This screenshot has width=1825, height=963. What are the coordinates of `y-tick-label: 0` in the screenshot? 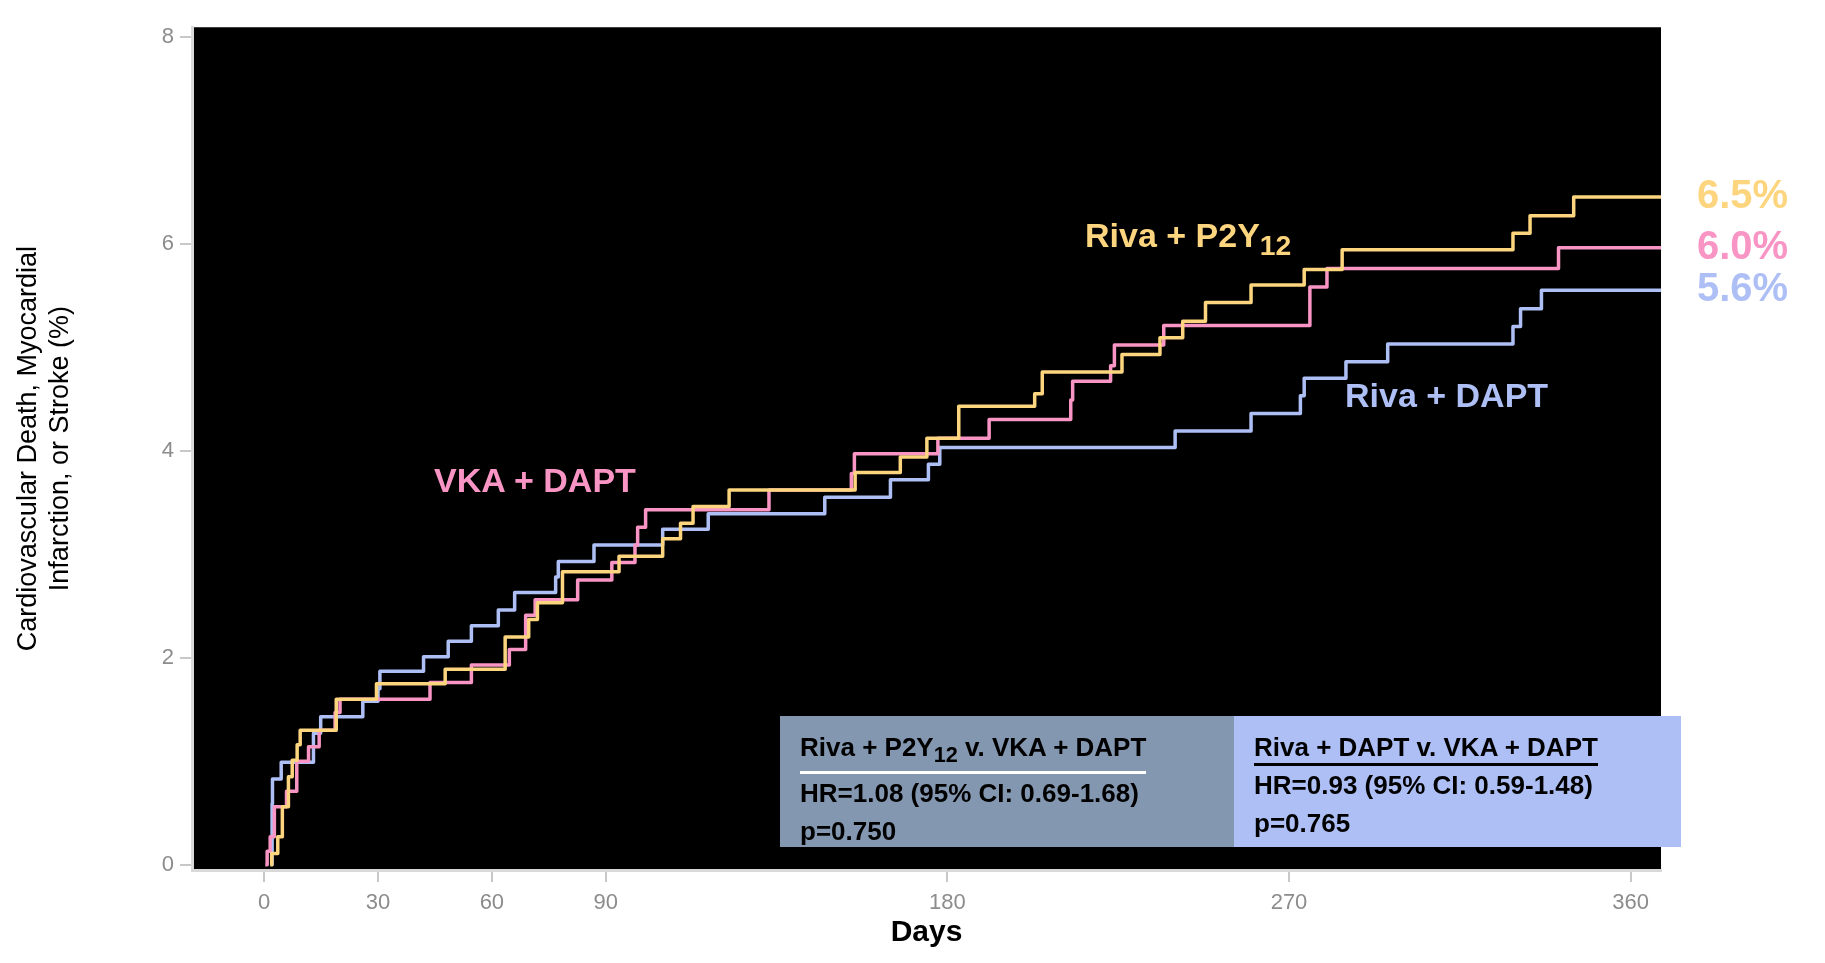 It's located at (167, 863).